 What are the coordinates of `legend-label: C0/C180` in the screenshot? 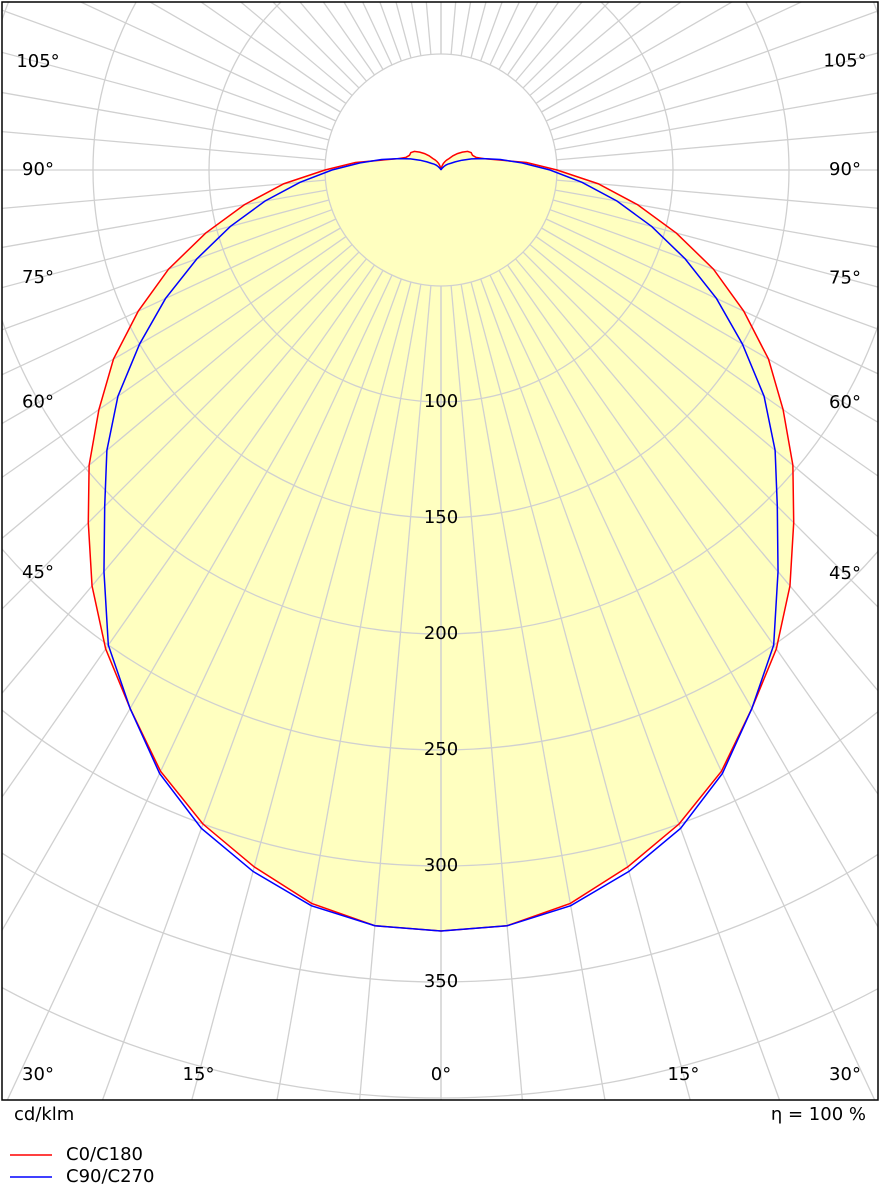 It's located at (104, 1154).